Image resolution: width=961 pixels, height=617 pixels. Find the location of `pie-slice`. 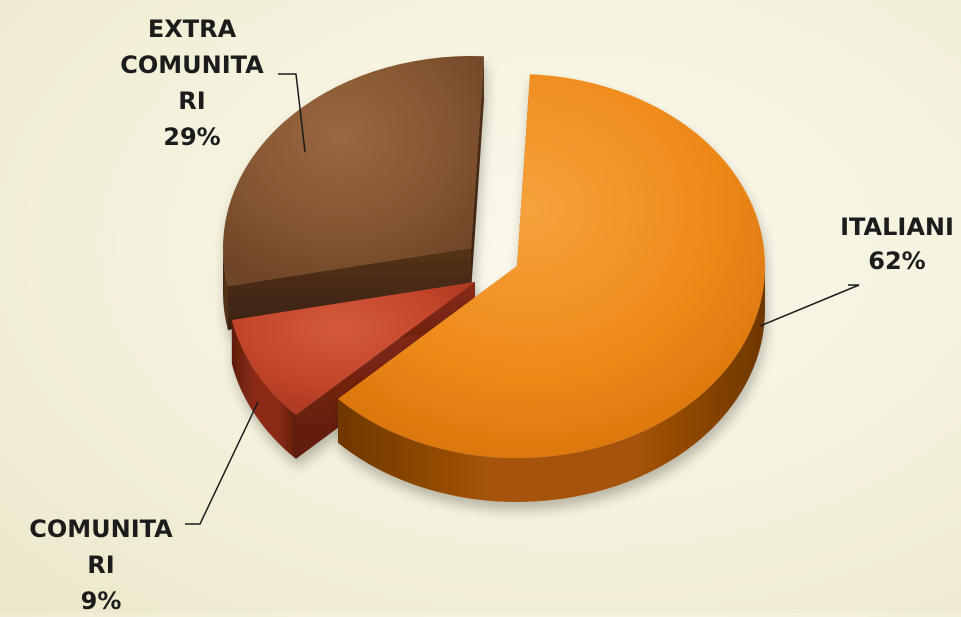

pie-slice is located at coordinates (353, 193).